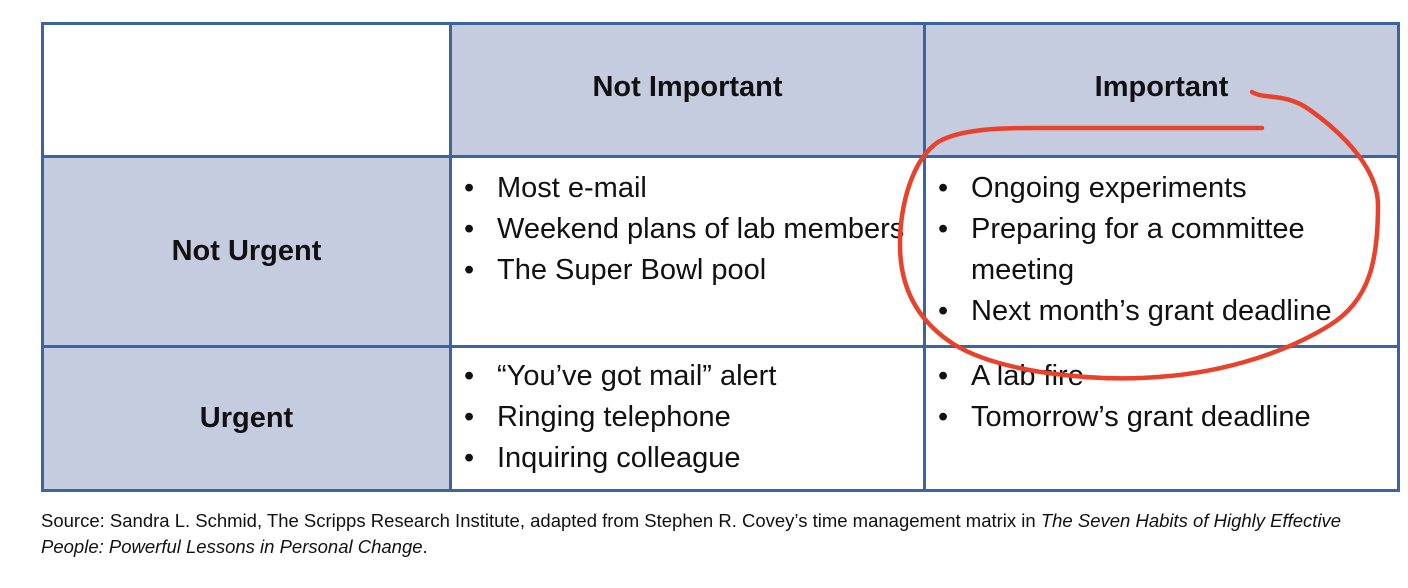 The height and width of the screenshot is (588, 1408). Describe the element at coordinates (246, 90) in the screenshot. I see `corner-cell` at that location.